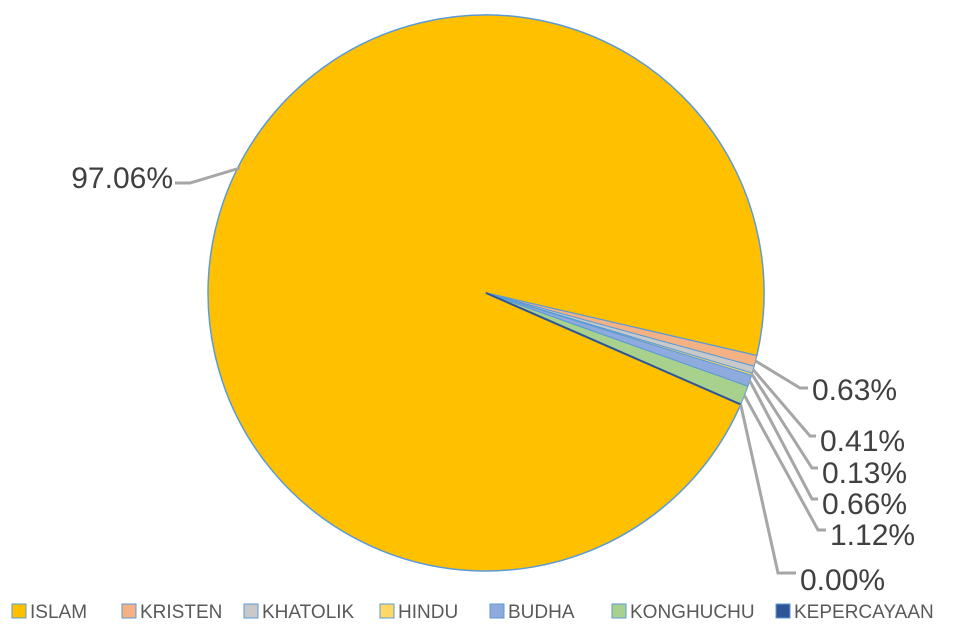 This screenshot has height=632, width=972. What do you see at coordinates (208, 175) in the screenshot?
I see `leader-line-islam` at bounding box center [208, 175].